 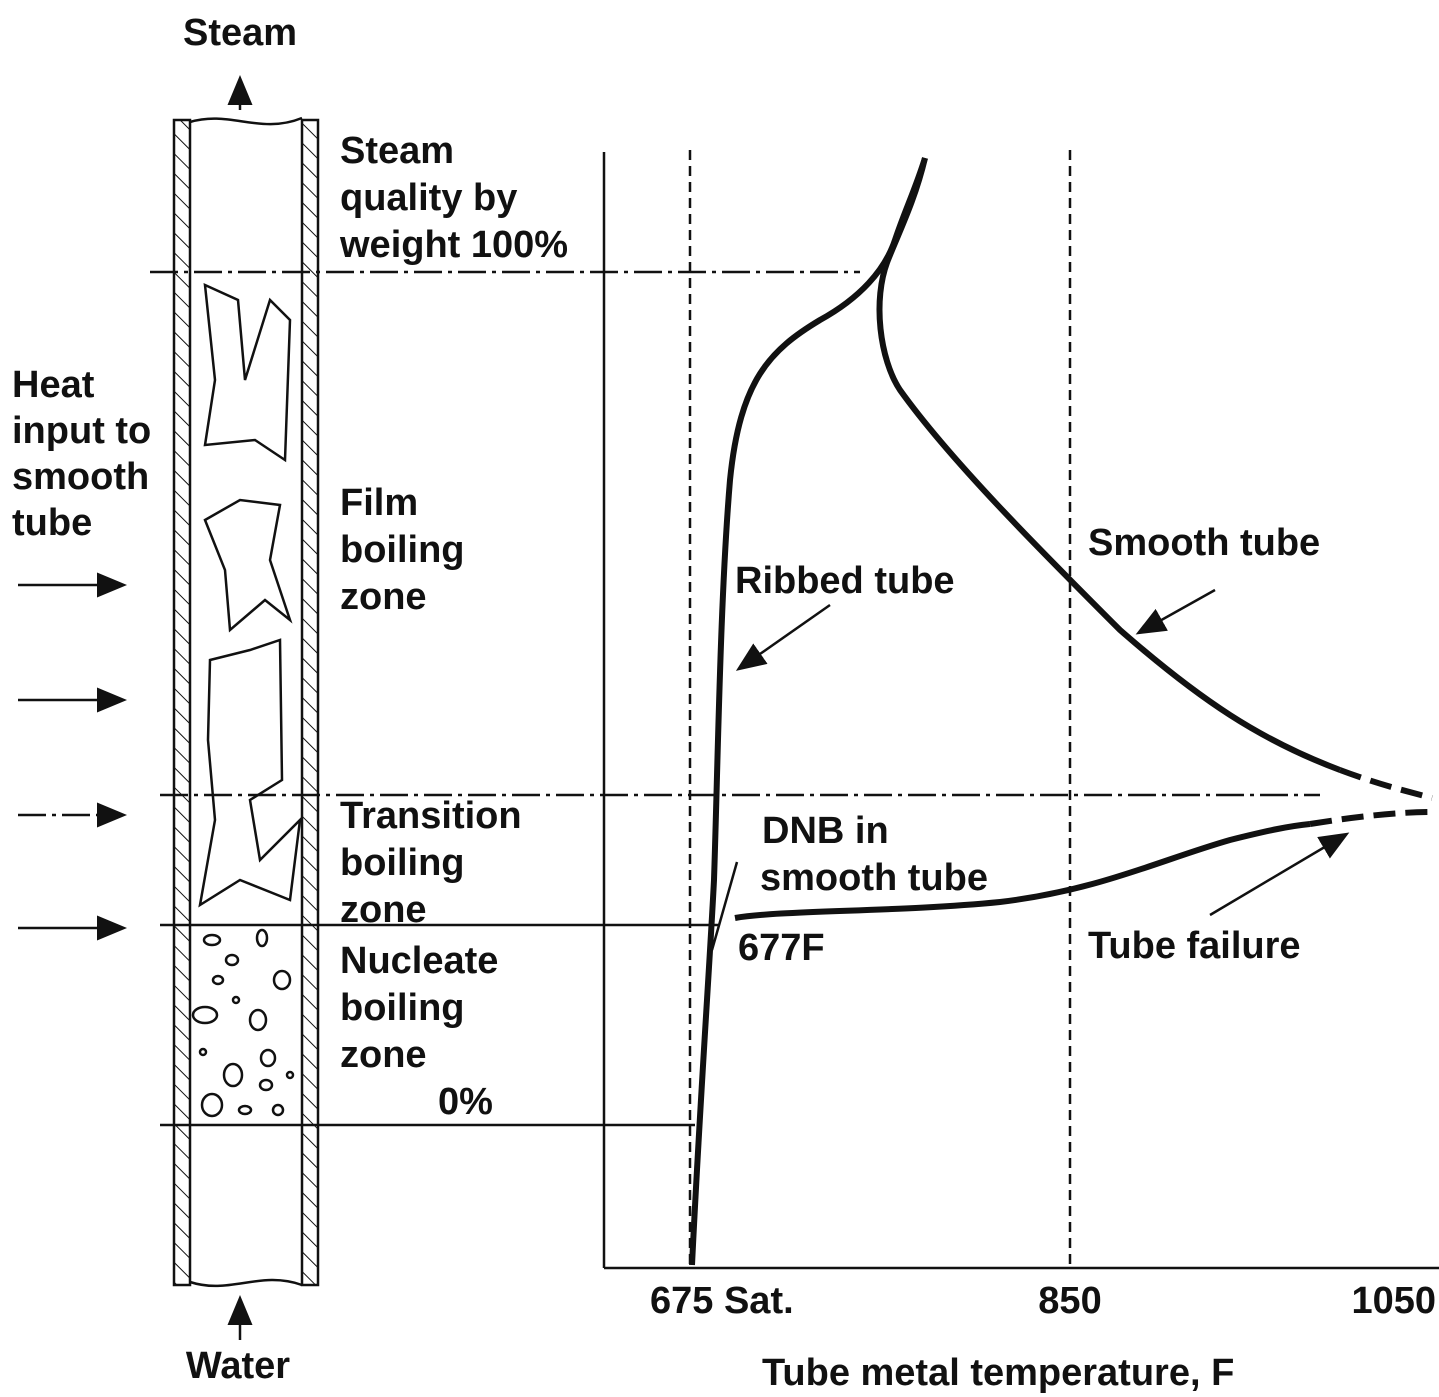 What do you see at coordinates (72, 756) in the screenshot?
I see `heat-arrows` at bounding box center [72, 756].